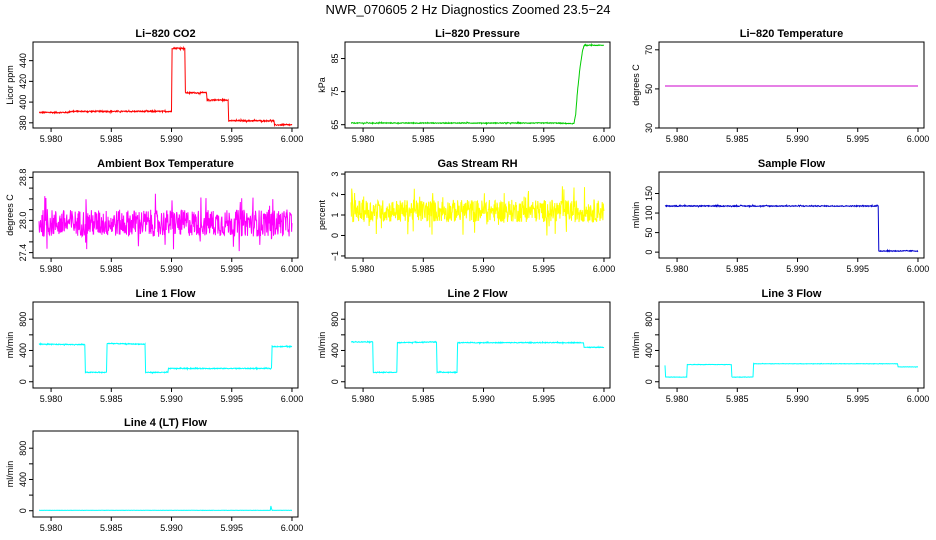  I want to click on panel-title: Line 1 Flow, so click(166, 294).